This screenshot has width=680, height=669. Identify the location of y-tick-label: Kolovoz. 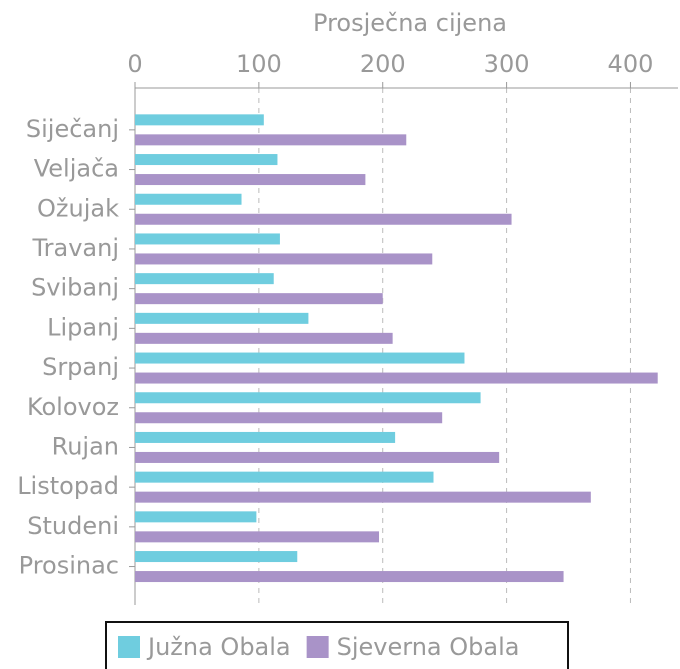
(73, 407).